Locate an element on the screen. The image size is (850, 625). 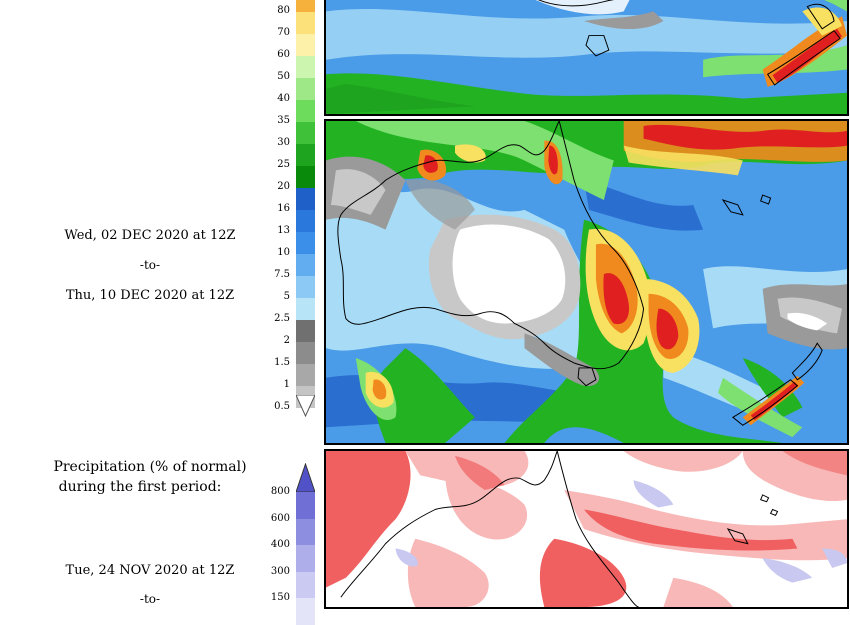
precip-scale-label: 2.5 is located at coordinates (282, 318).